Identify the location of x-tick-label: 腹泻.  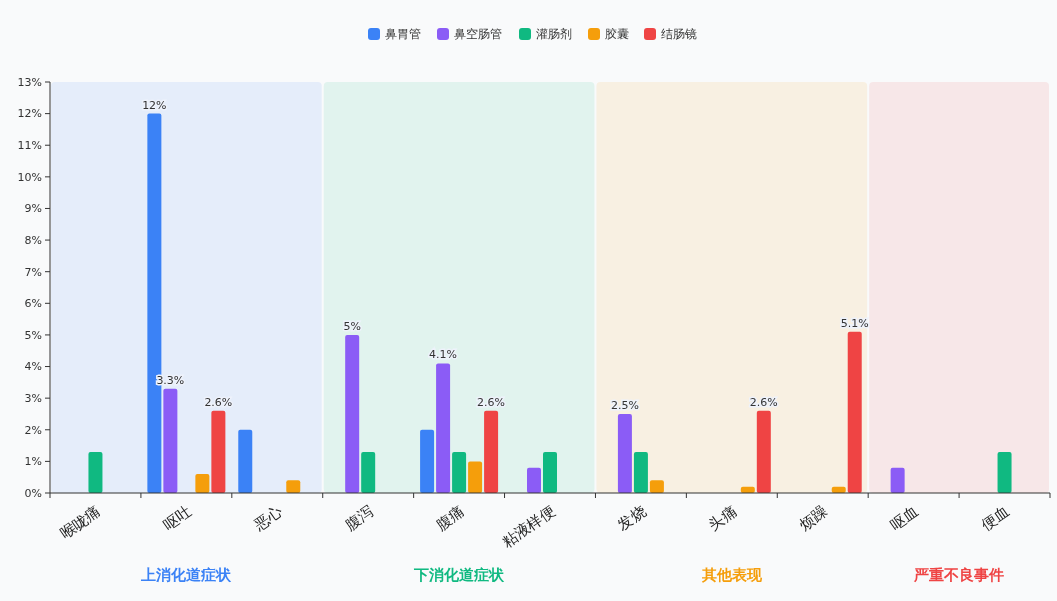
(359, 518).